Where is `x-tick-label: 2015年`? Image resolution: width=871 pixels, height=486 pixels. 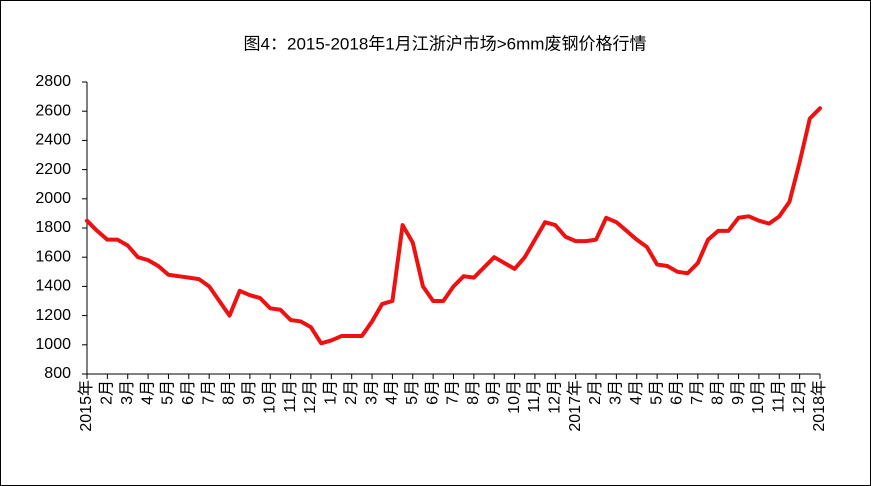
x-tick-label: 2015年 is located at coordinates (86, 406).